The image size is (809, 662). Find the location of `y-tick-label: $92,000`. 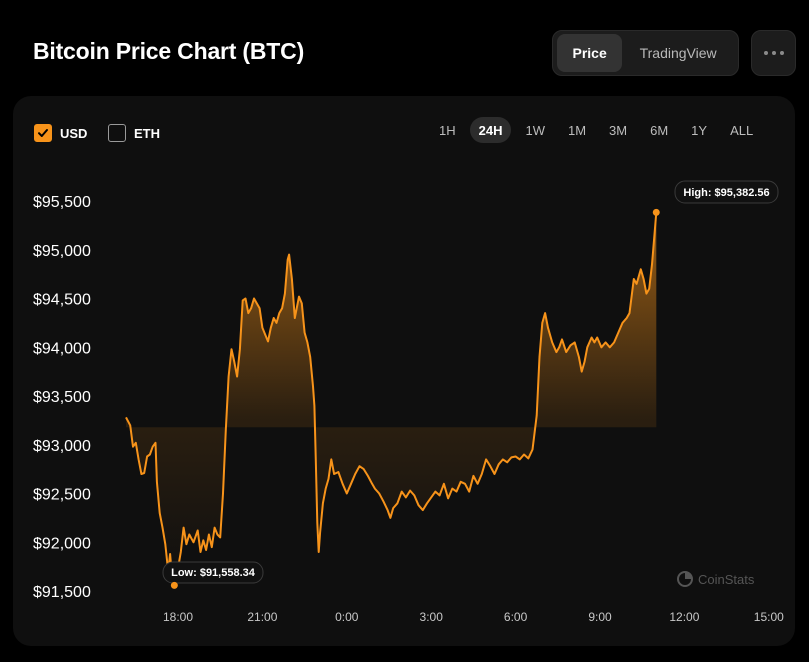

y-tick-label: $92,000 is located at coordinates (62, 543).